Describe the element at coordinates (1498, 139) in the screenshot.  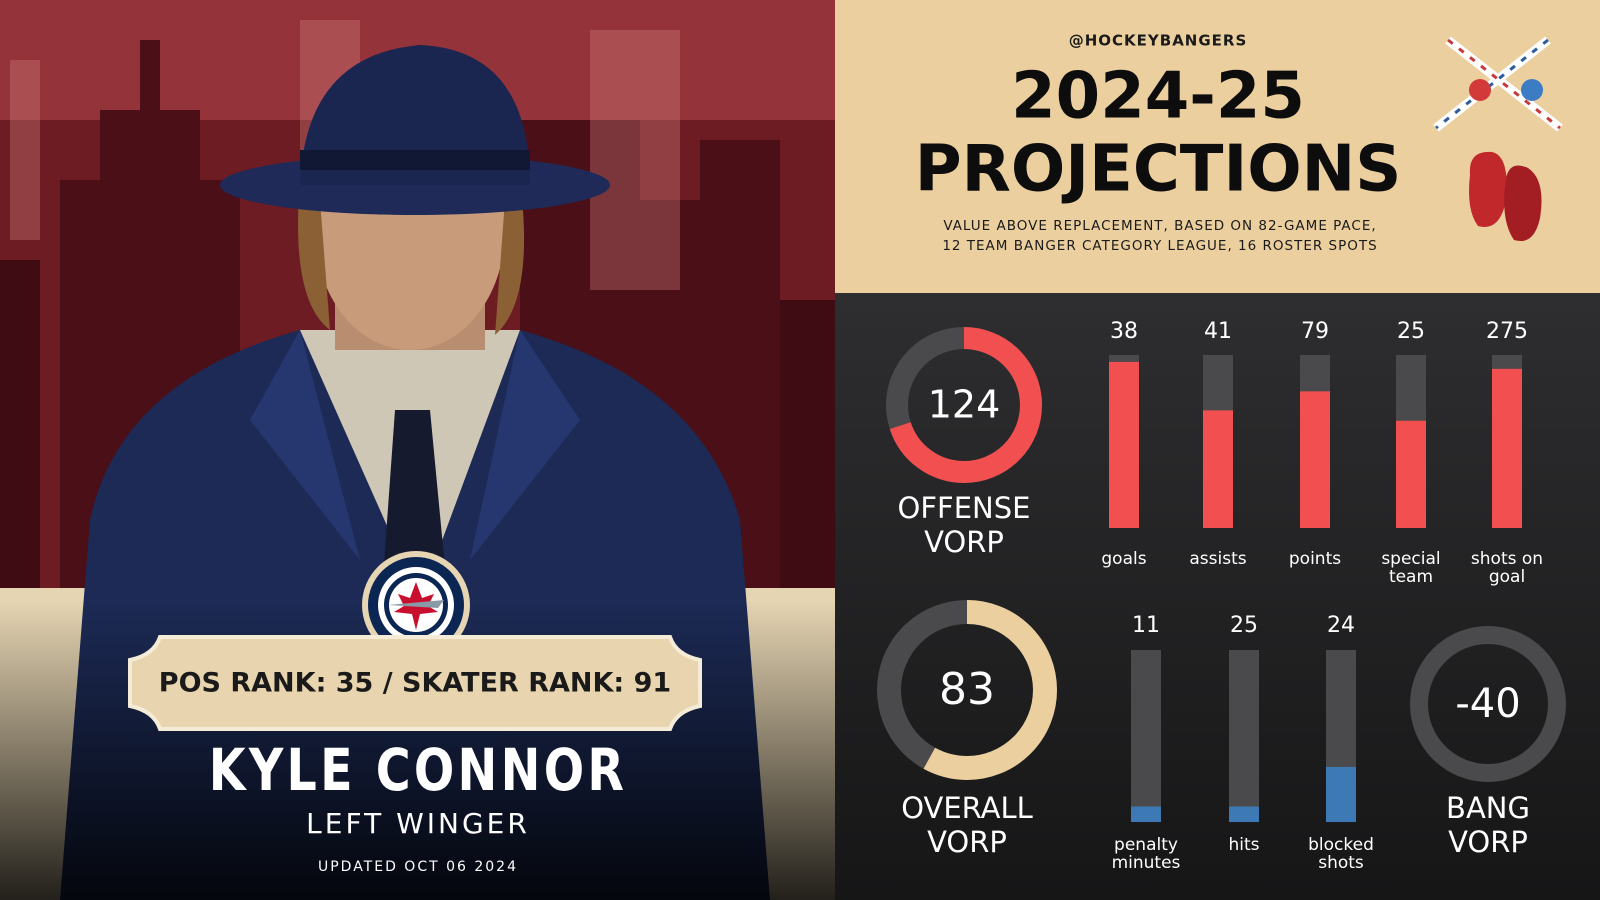
I see `logo` at that location.